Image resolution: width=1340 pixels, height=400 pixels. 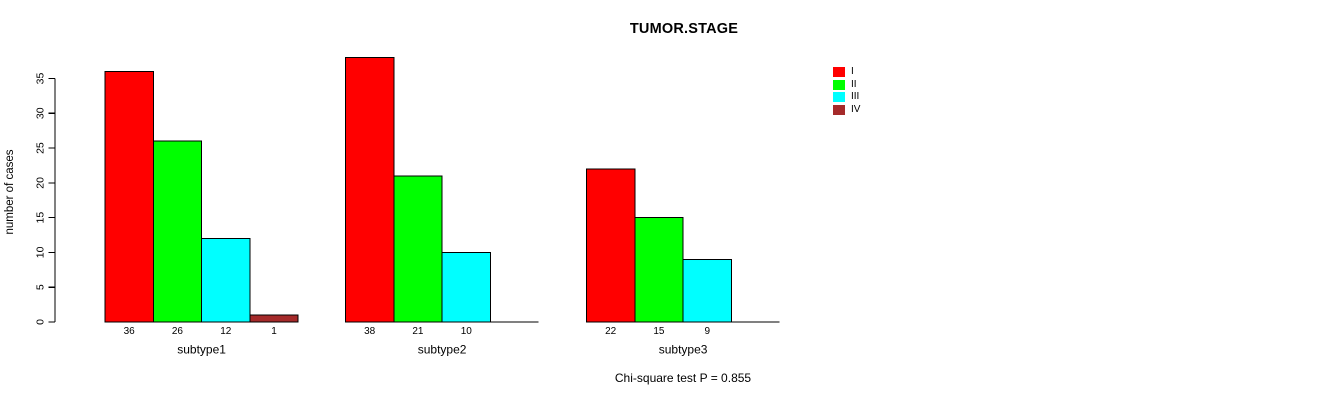 I want to click on chi-square-annotation: Chi-square test P = 0.855, so click(x=683, y=378).